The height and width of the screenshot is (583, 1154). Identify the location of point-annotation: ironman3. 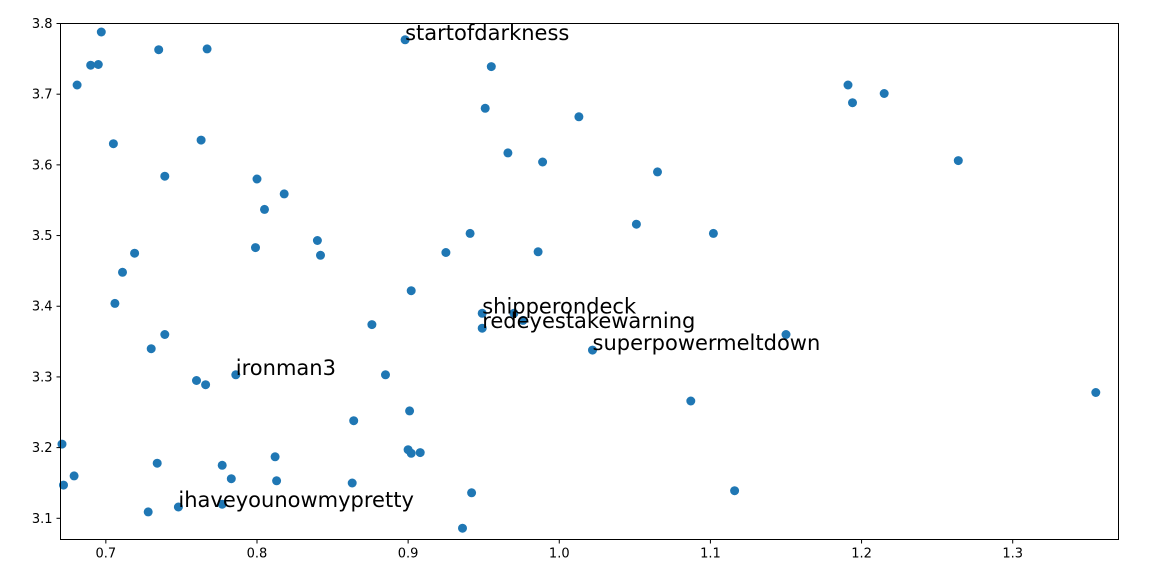
(286, 368).